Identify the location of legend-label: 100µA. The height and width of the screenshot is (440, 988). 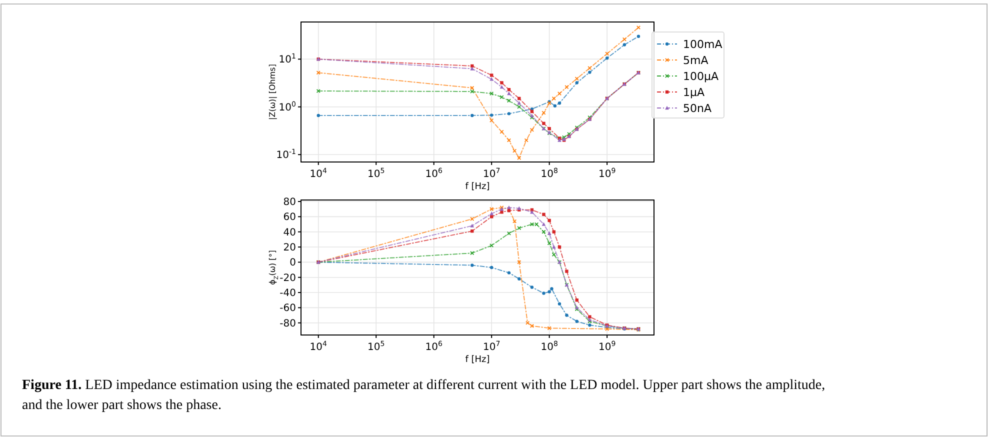
(701, 76).